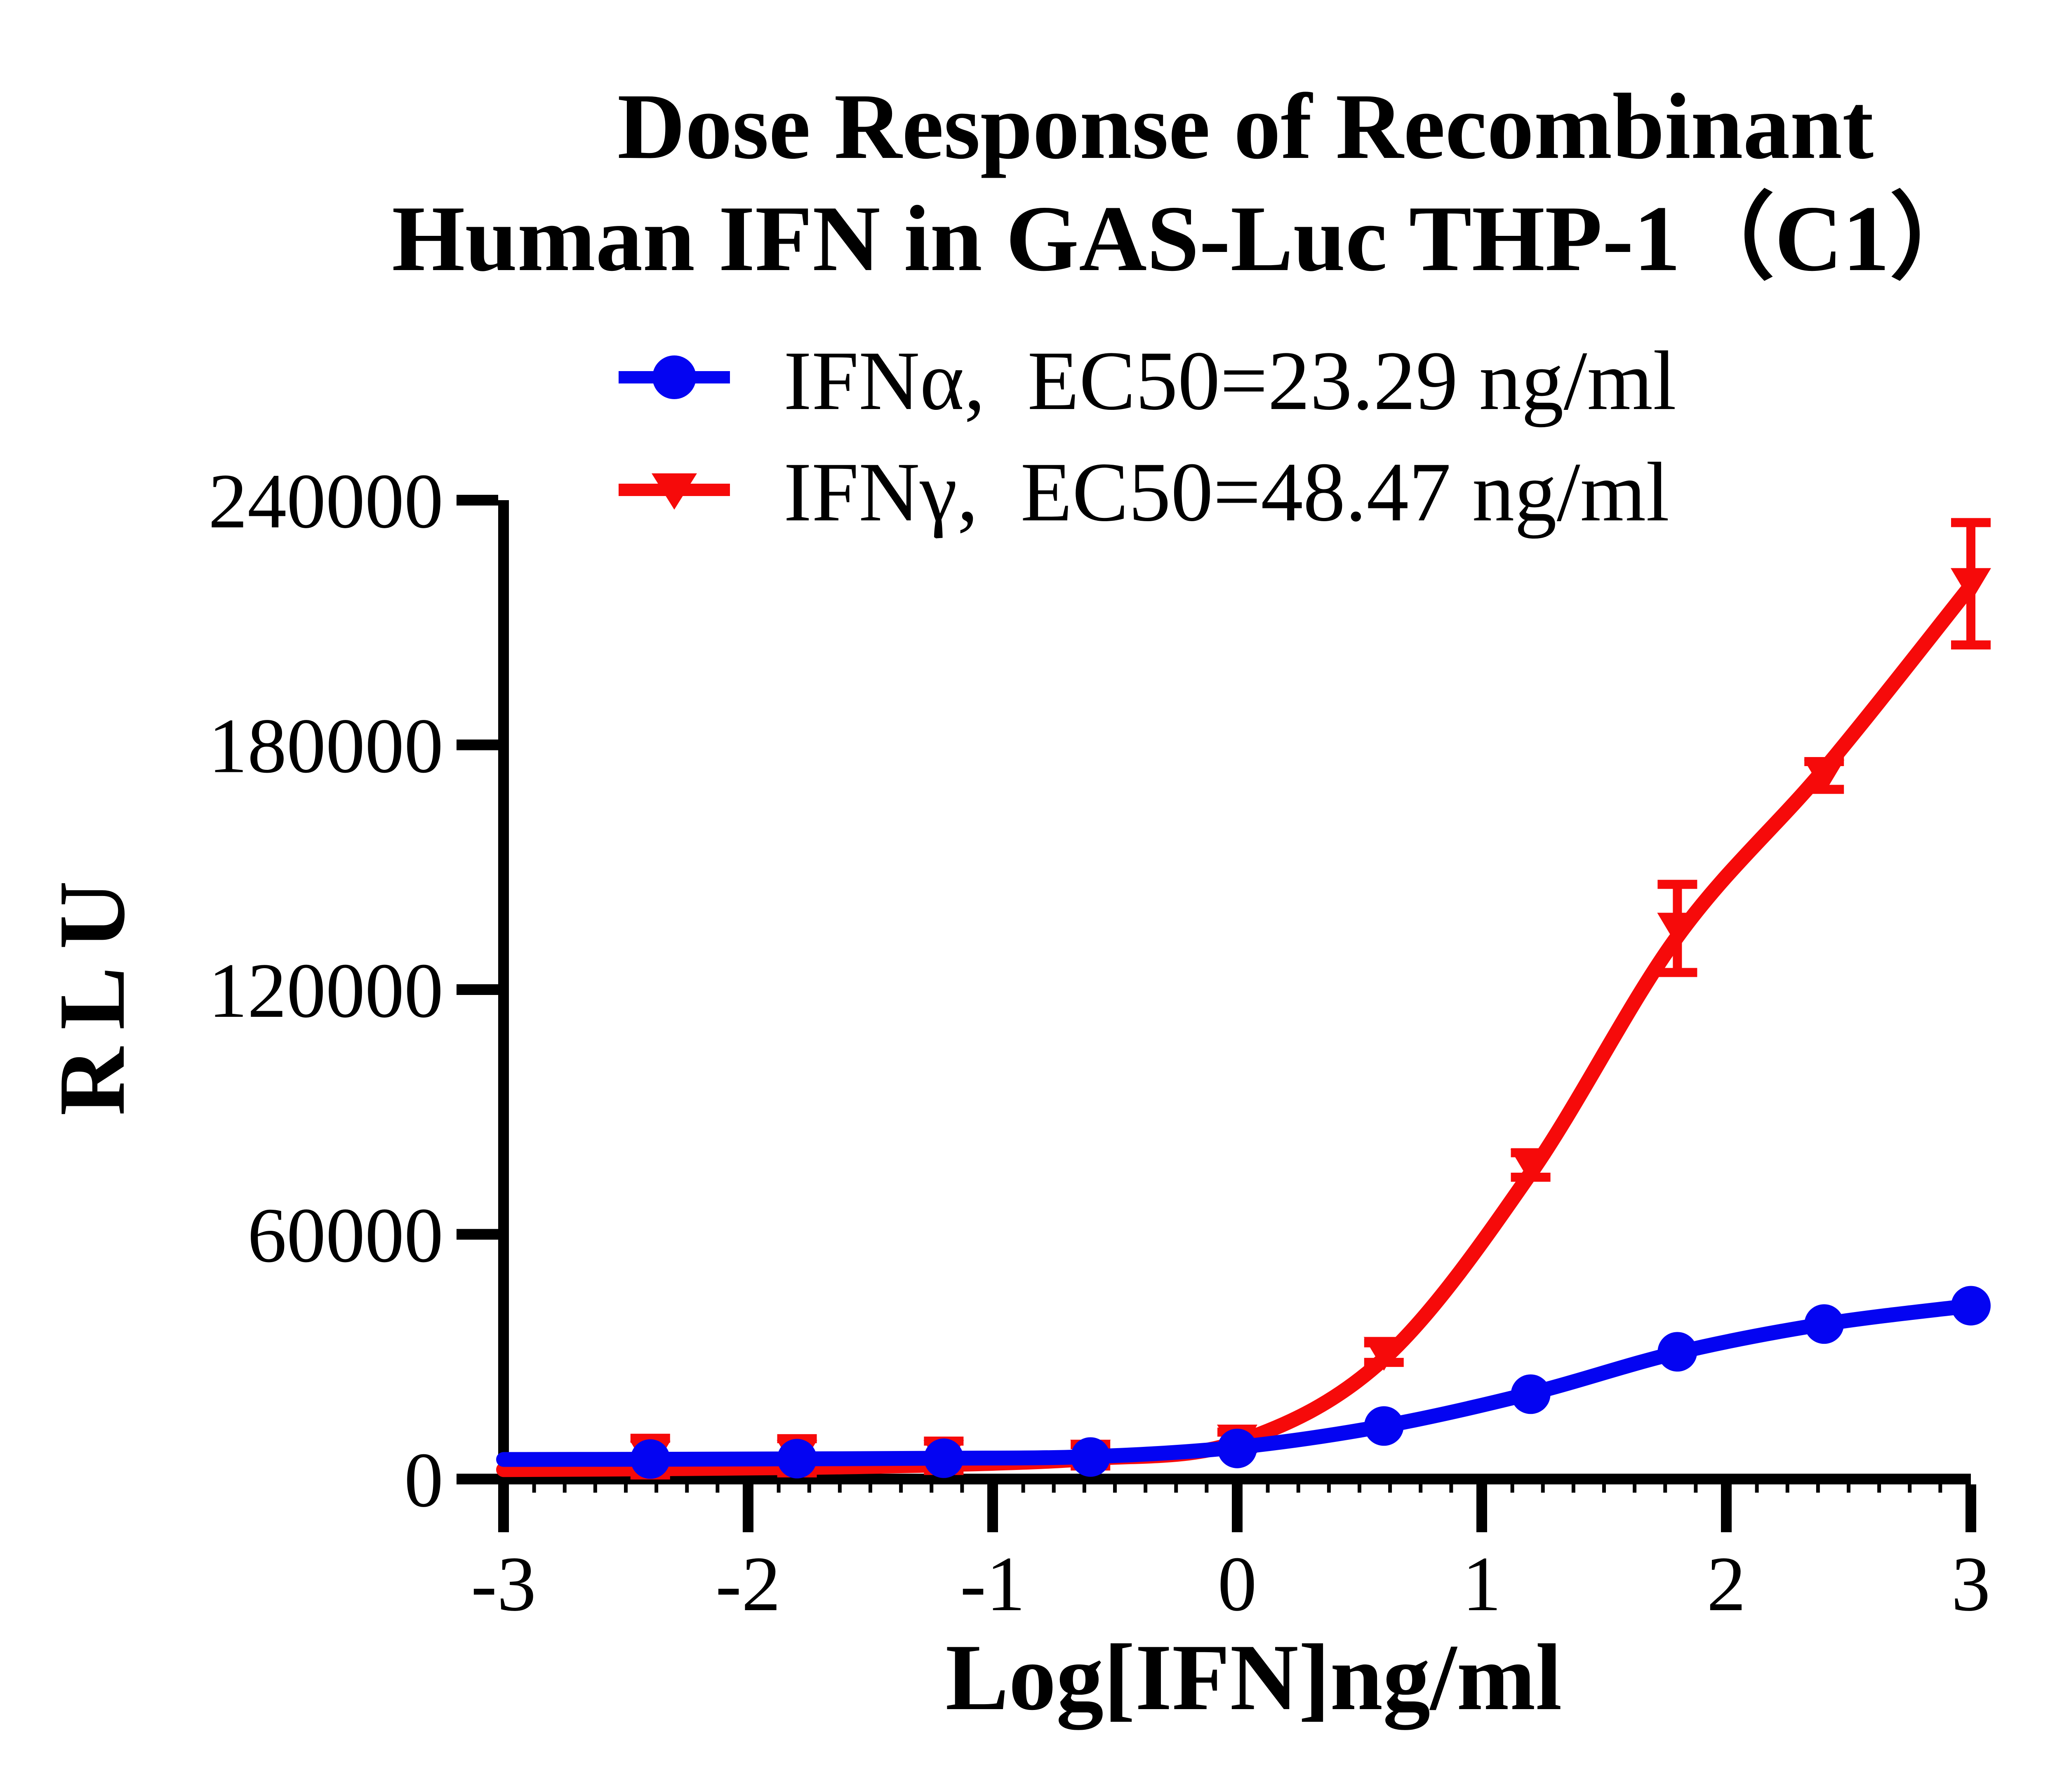 The width and height of the screenshot is (2062, 1792). What do you see at coordinates (992, 1584) in the screenshot?
I see `x-tick-label: -1` at bounding box center [992, 1584].